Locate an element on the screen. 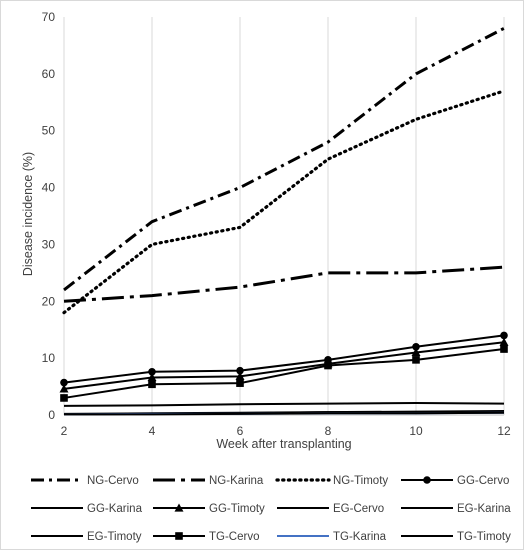  legend-item-ng-karina: NG-Karina is located at coordinates (208, 481).